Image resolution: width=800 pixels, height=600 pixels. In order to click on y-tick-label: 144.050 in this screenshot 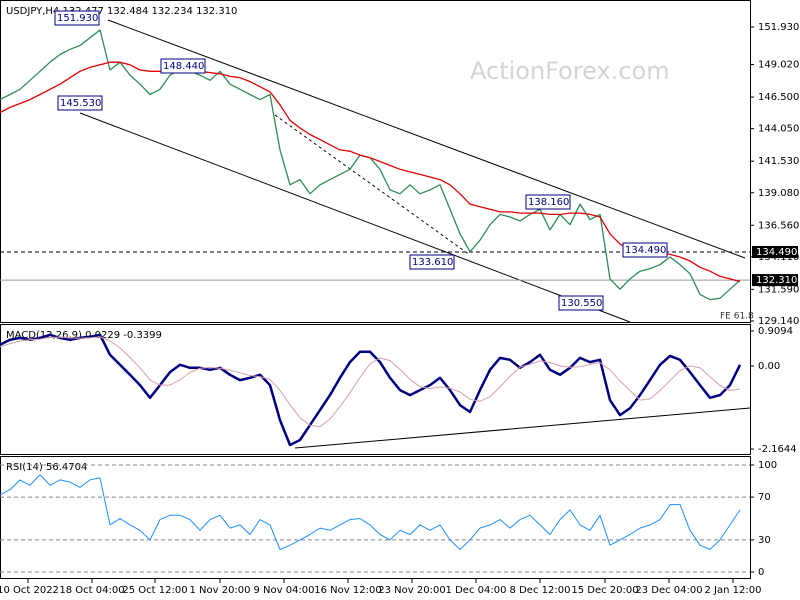, I will do `click(778, 129)`.